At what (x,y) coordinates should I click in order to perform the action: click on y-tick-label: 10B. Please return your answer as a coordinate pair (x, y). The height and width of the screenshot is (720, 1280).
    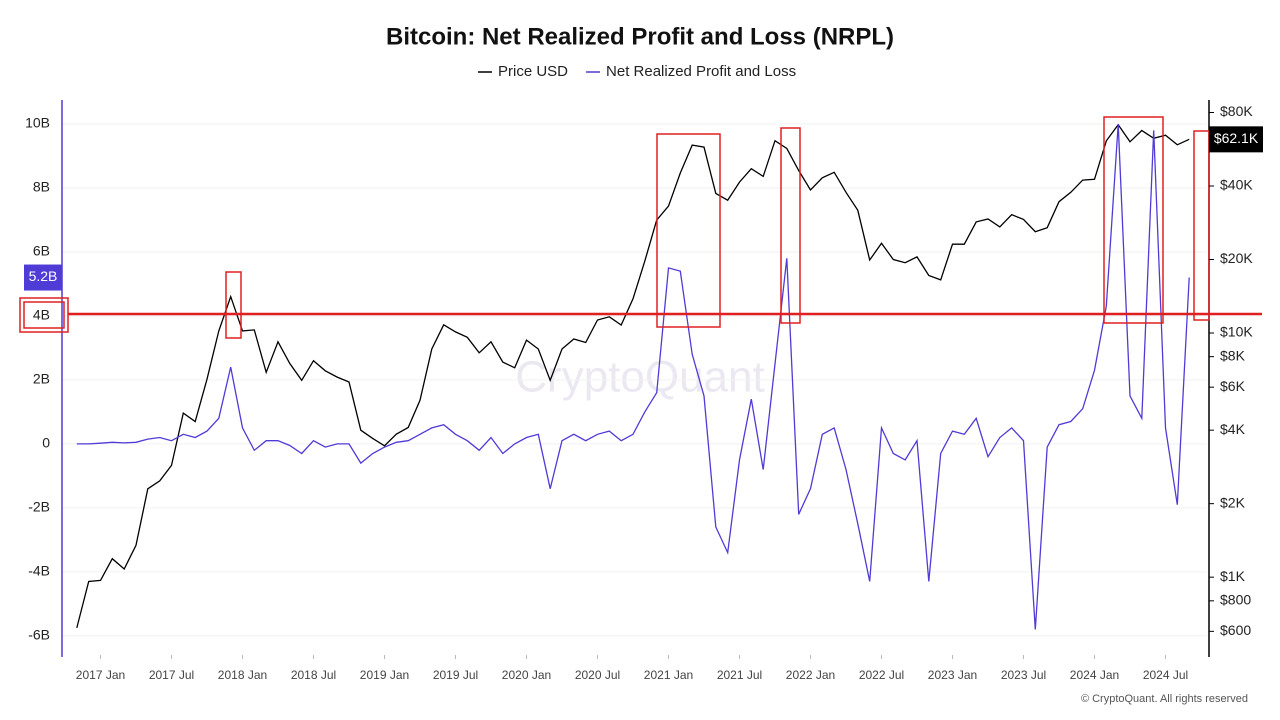
    Looking at the image, I should click on (37, 123).